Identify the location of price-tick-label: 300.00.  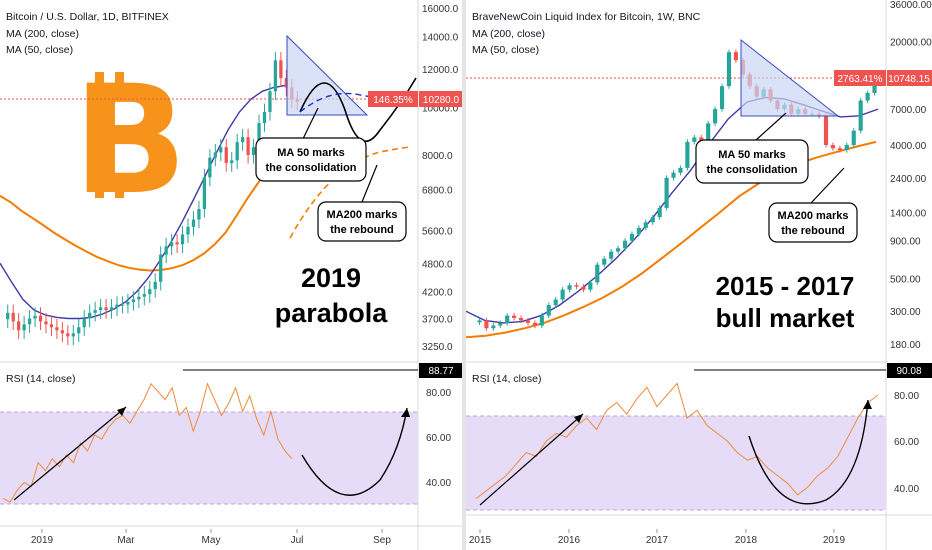
(905, 312).